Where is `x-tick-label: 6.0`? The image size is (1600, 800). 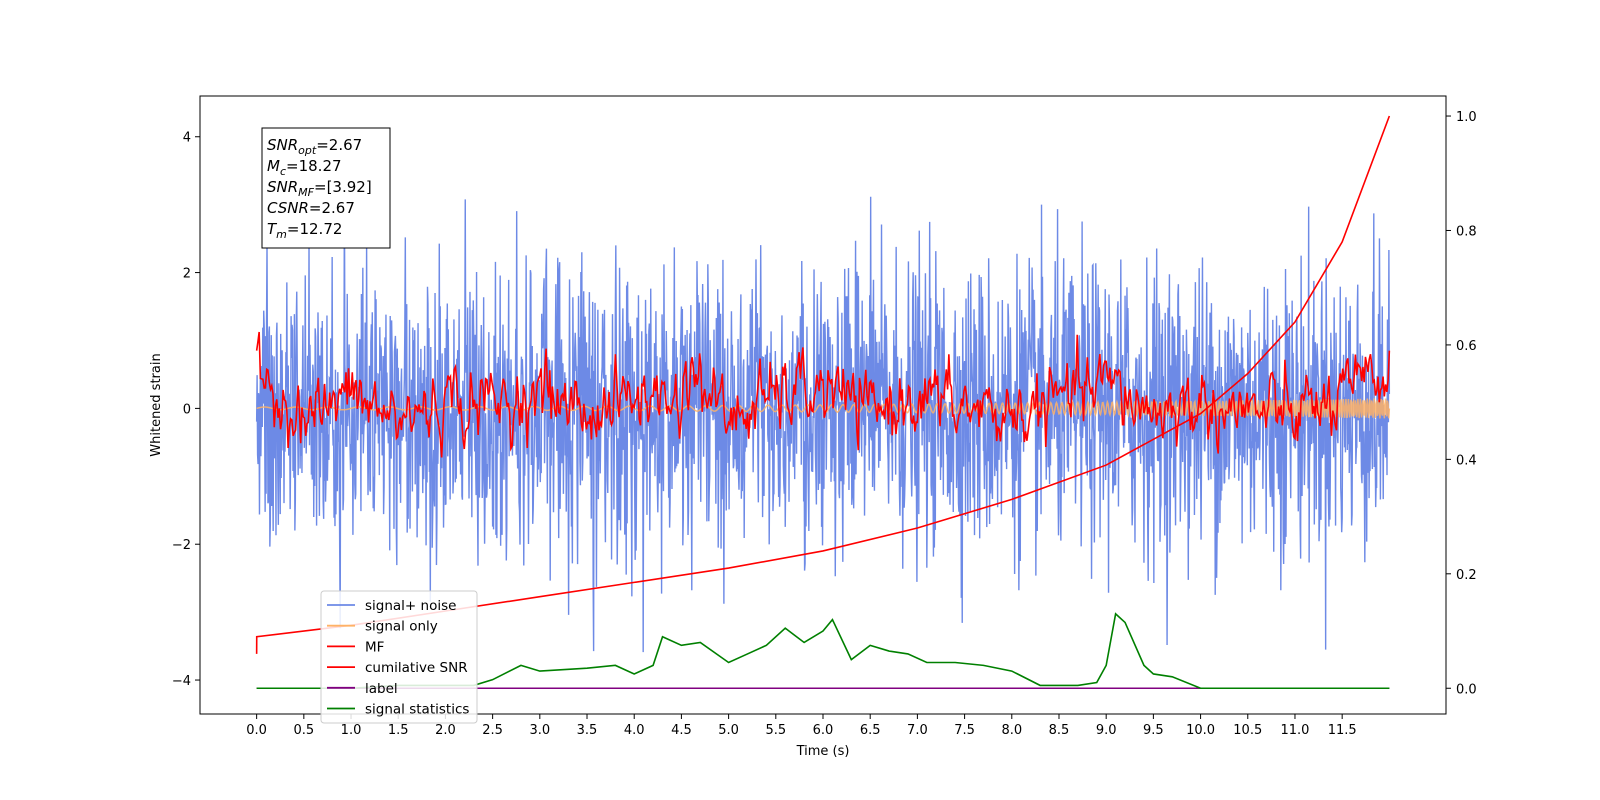 x-tick-label: 6.0 is located at coordinates (823, 730).